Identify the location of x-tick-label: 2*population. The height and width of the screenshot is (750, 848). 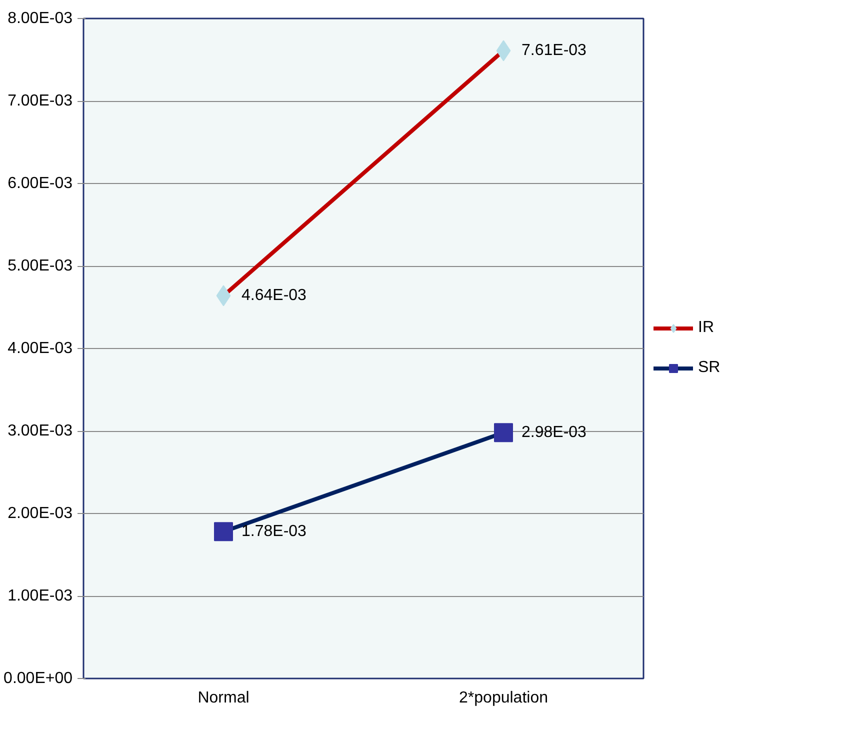
(503, 698).